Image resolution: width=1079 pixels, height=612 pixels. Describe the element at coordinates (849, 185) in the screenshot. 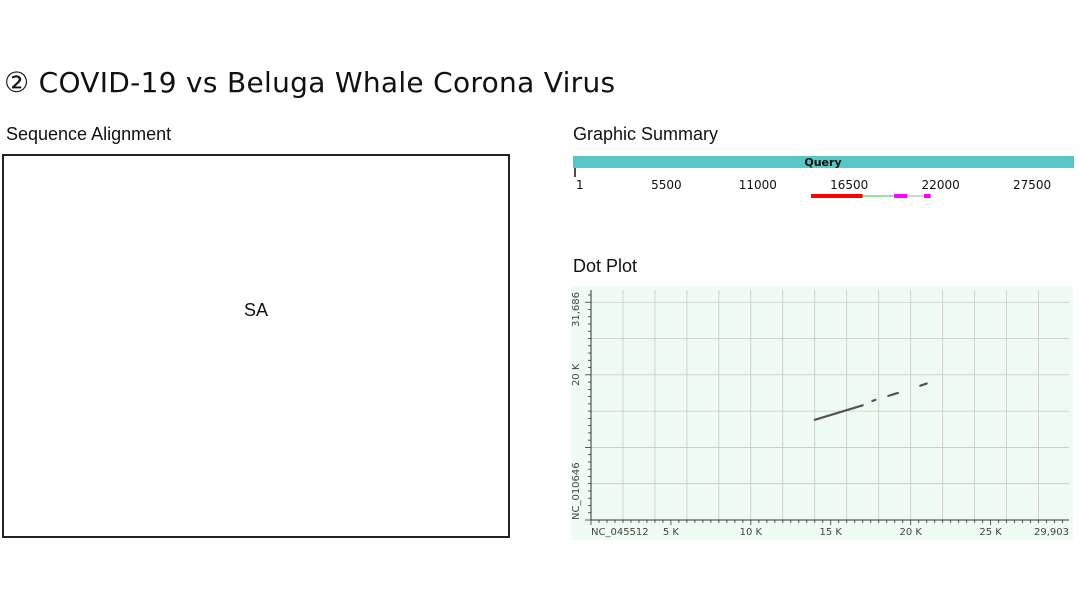

I see `summary-tick-label: 16500` at that location.